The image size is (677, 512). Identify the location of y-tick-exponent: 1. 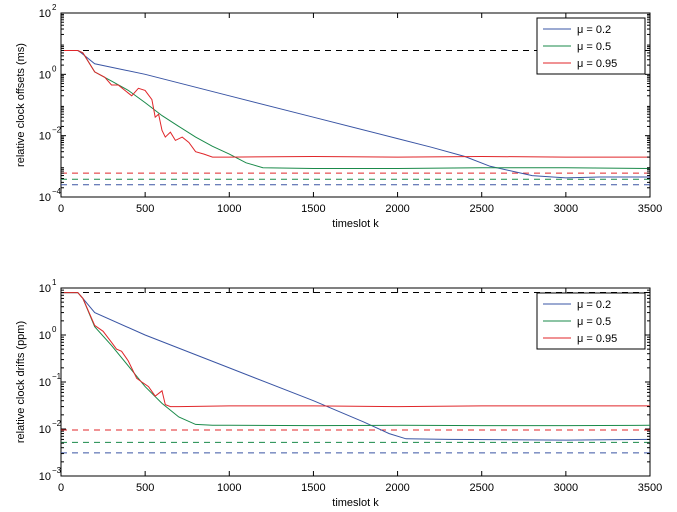
(54, 282).